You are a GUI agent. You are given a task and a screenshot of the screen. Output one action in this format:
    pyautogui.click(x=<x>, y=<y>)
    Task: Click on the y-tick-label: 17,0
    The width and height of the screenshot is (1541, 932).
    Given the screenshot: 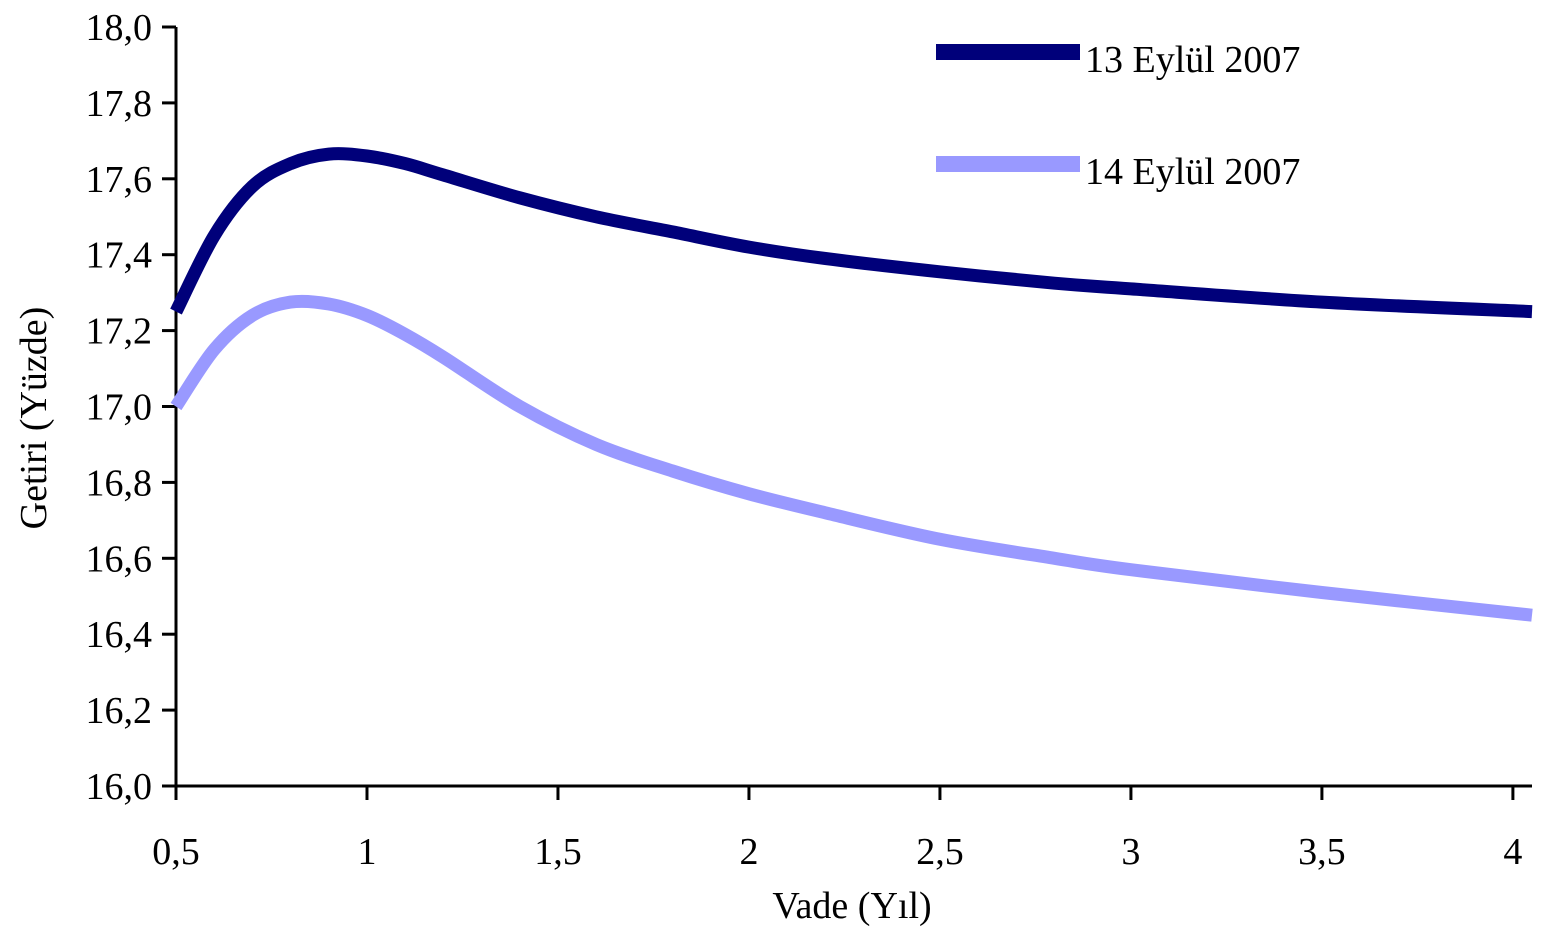 What is the action you would take?
    pyautogui.click(x=119, y=408)
    